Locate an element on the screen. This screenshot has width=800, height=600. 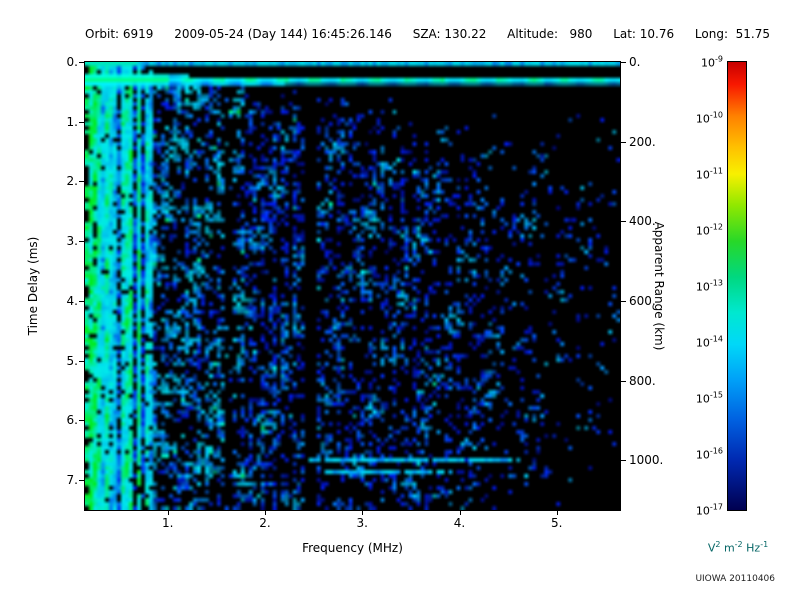
y-right-tick-label: 1000. is located at coordinates (646, 460).